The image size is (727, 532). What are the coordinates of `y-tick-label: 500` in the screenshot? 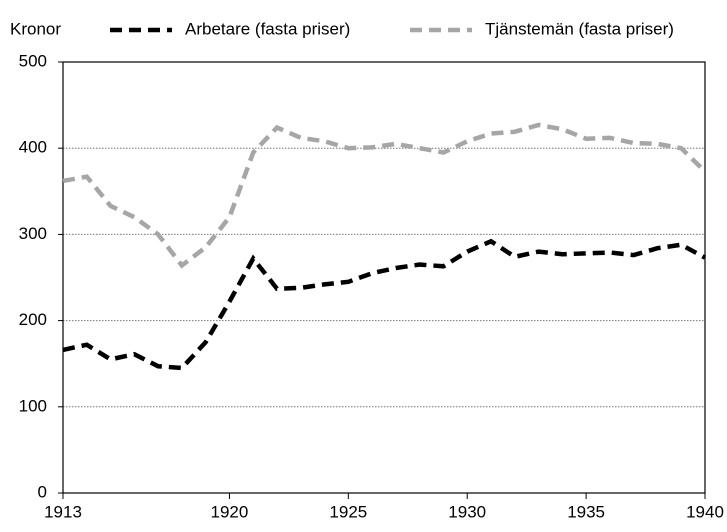 It's located at (33, 60).